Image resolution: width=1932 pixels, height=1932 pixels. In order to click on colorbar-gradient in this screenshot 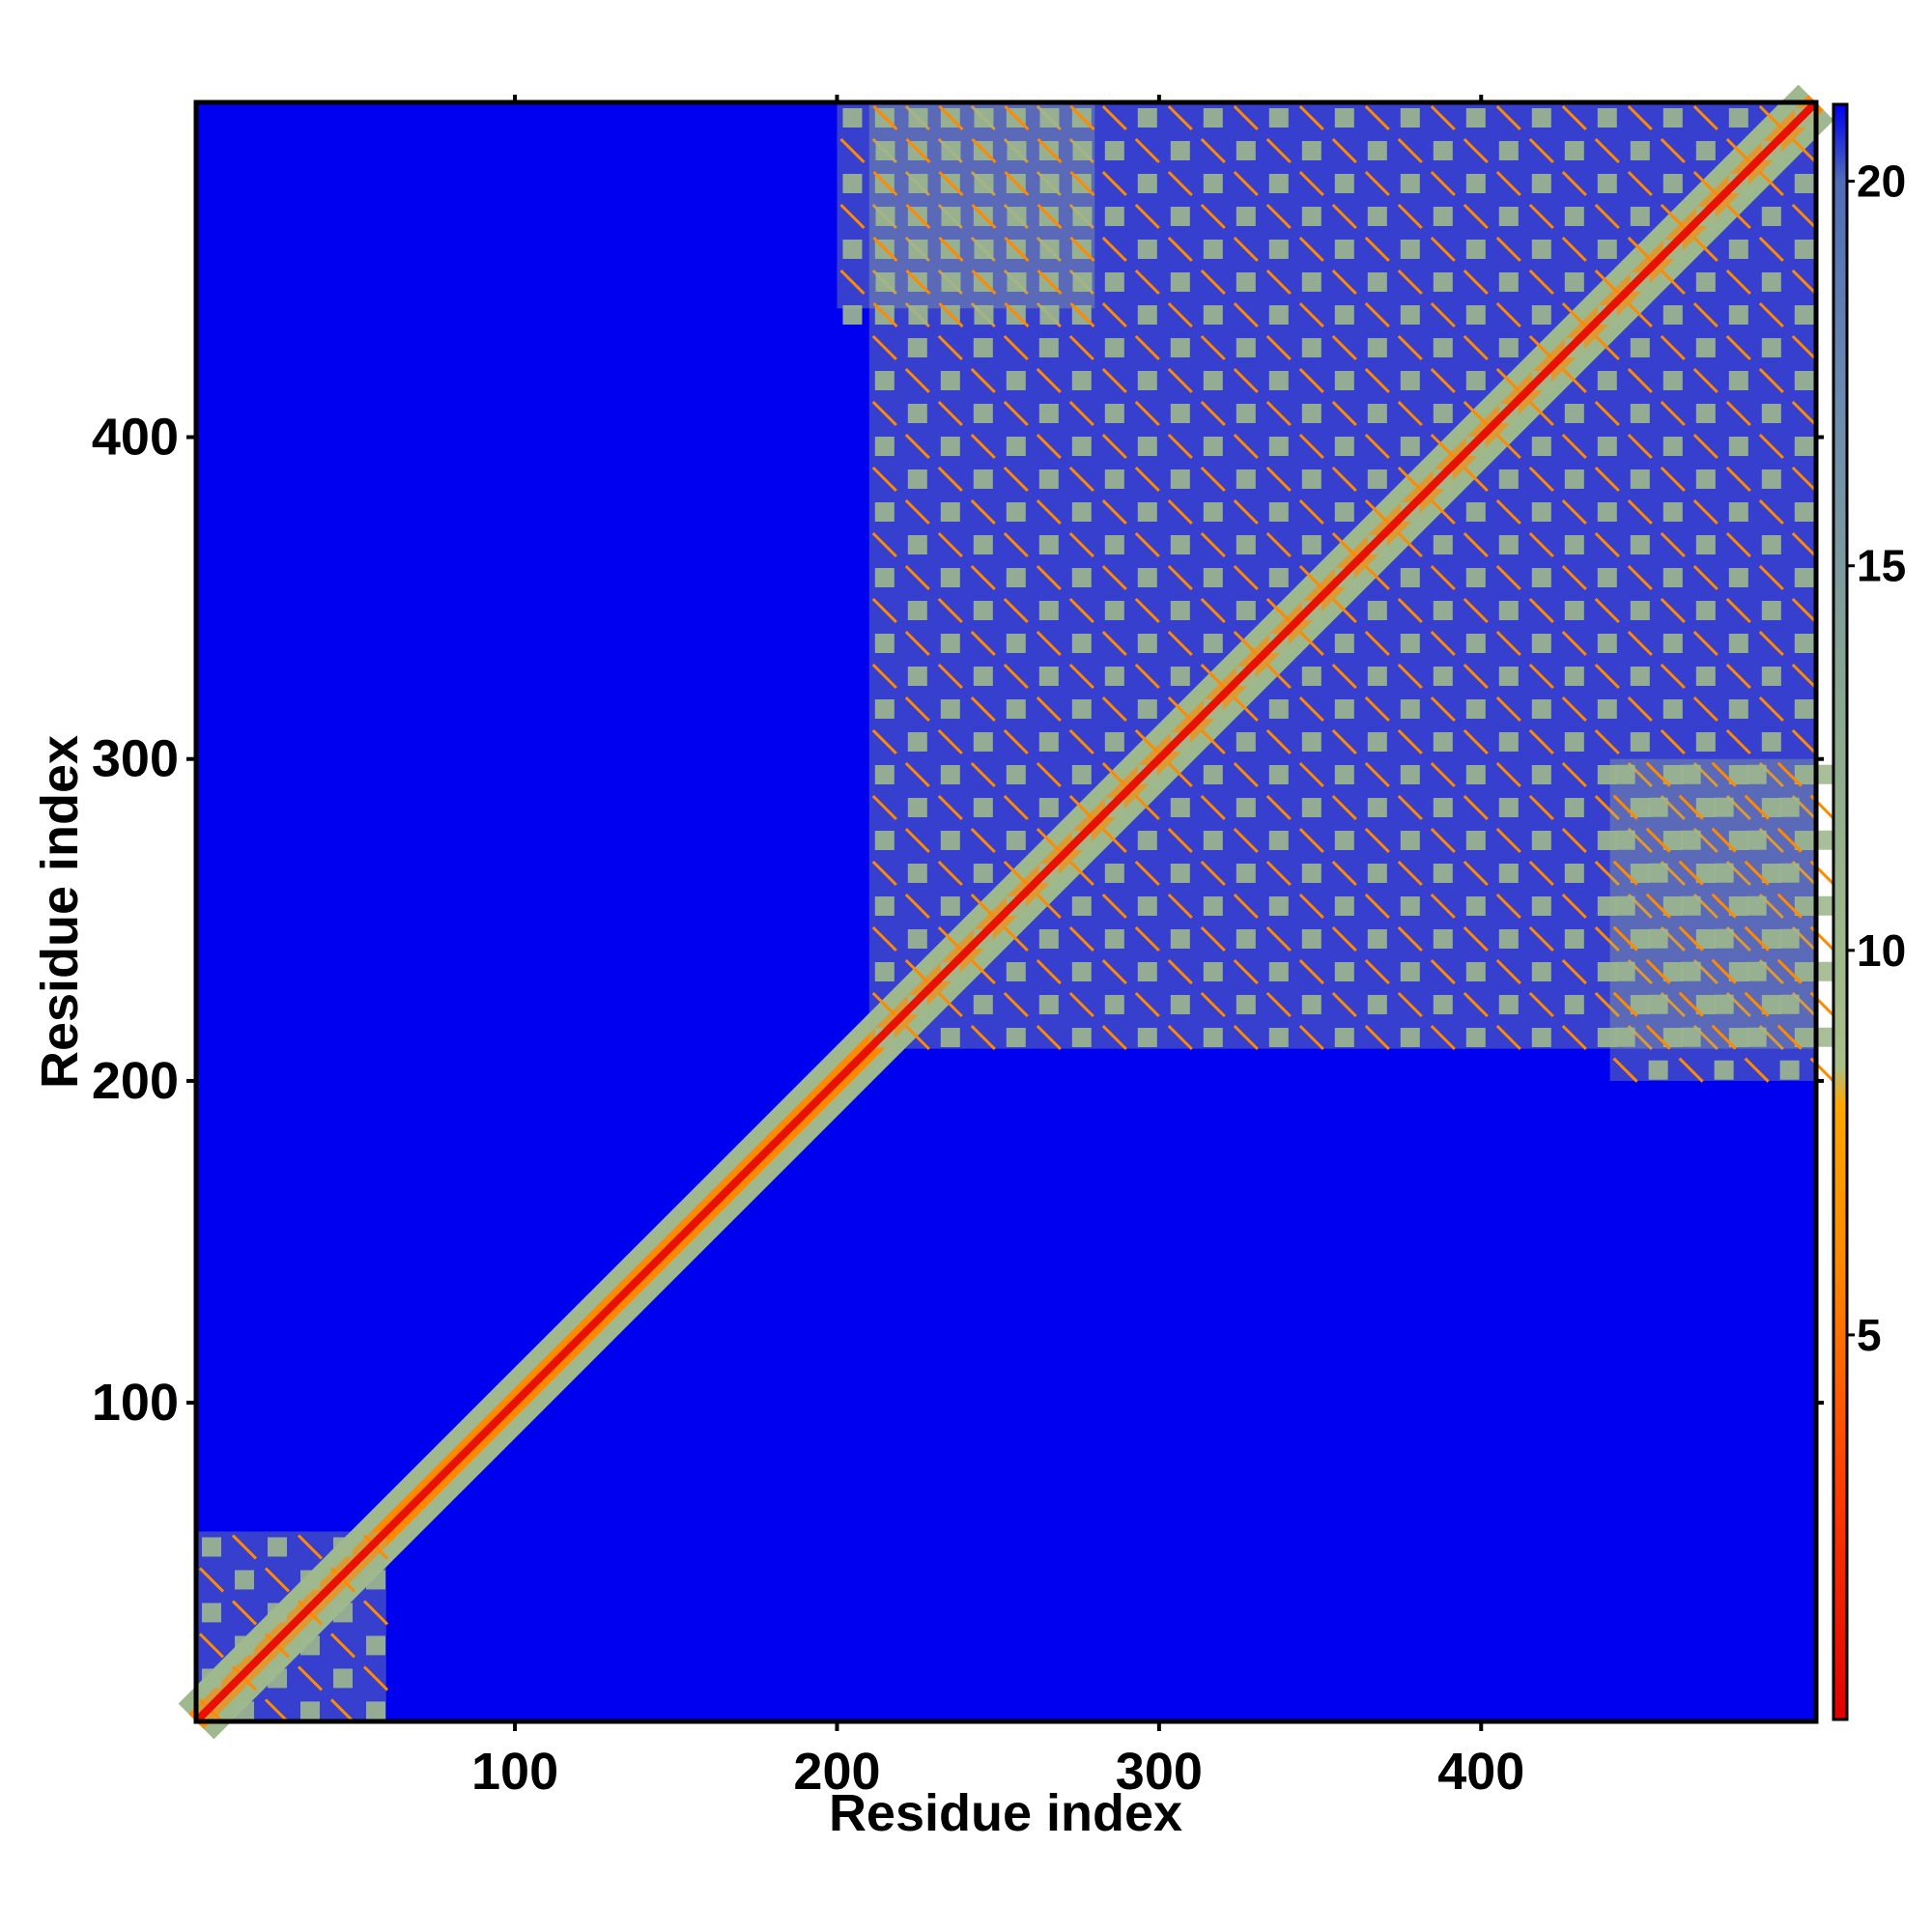, I will do `click(1840, 911)`.